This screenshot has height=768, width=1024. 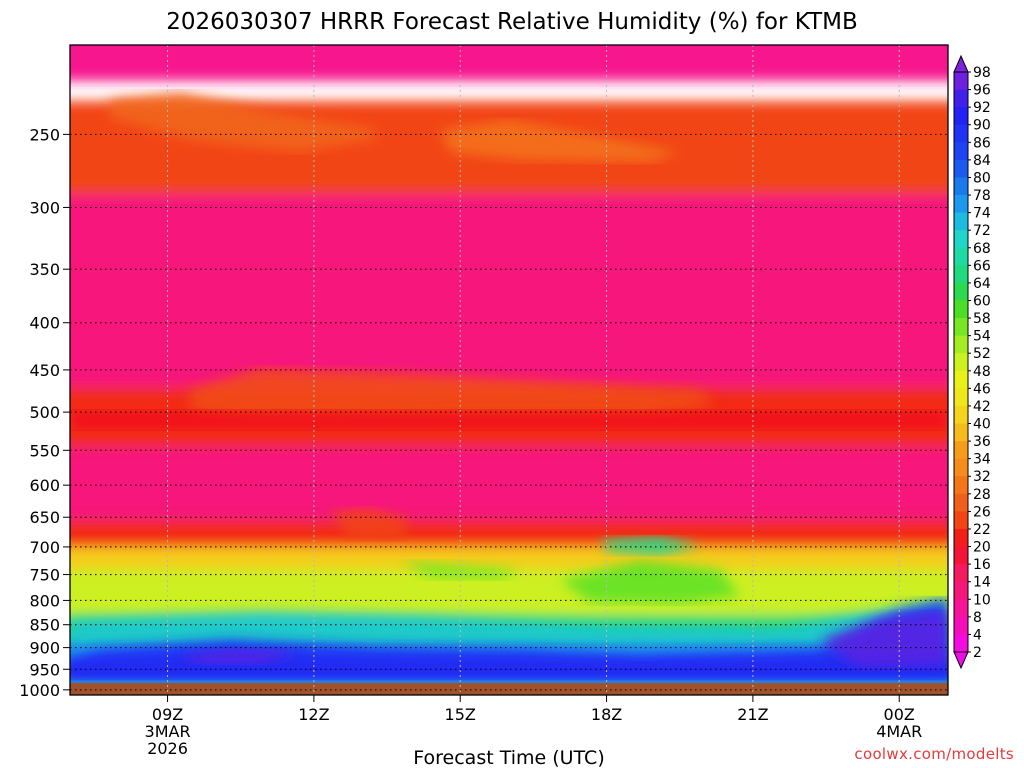 I want to click on colorbar-label: 42, so click(x=982, y=407).